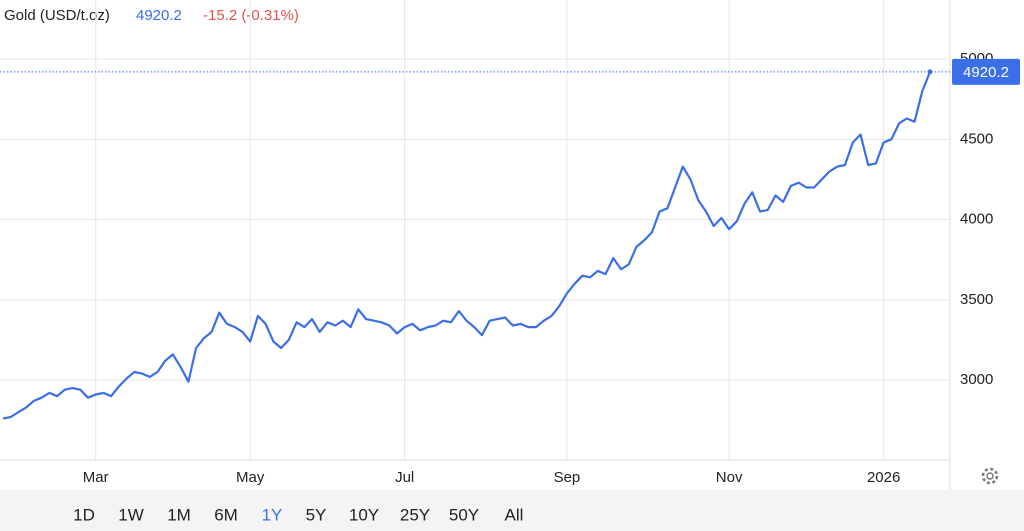  I want to click on settings-icon, so click(990, 476).